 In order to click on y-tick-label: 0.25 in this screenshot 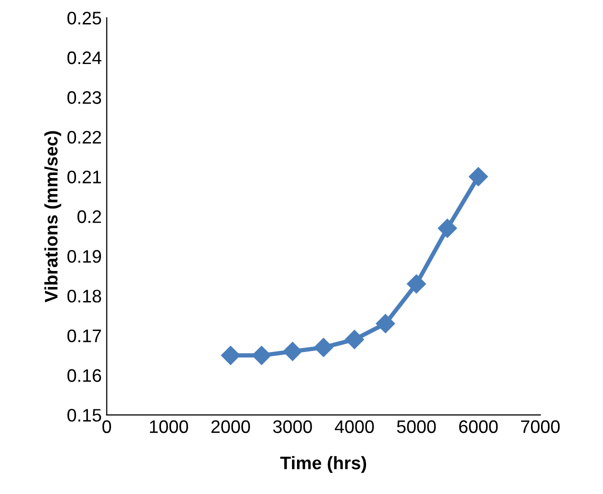, I will do `click(84, 18)`.